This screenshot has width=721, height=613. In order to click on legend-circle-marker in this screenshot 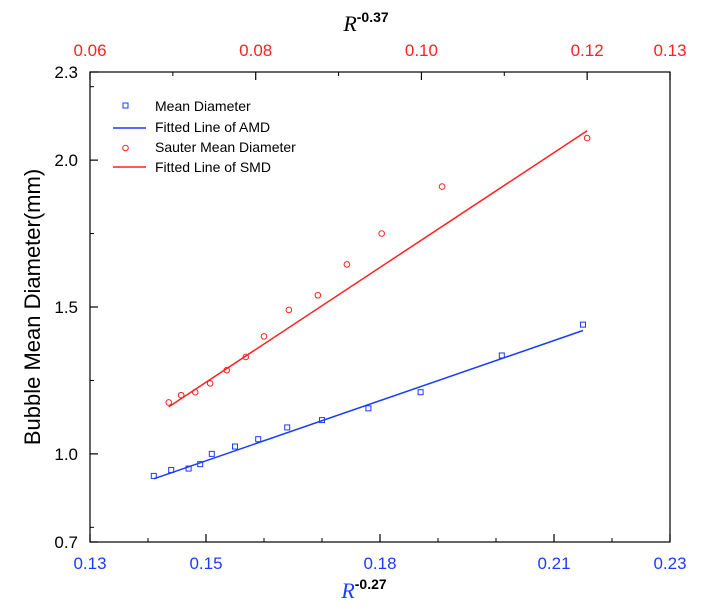, I will do `click(125, 148)`.